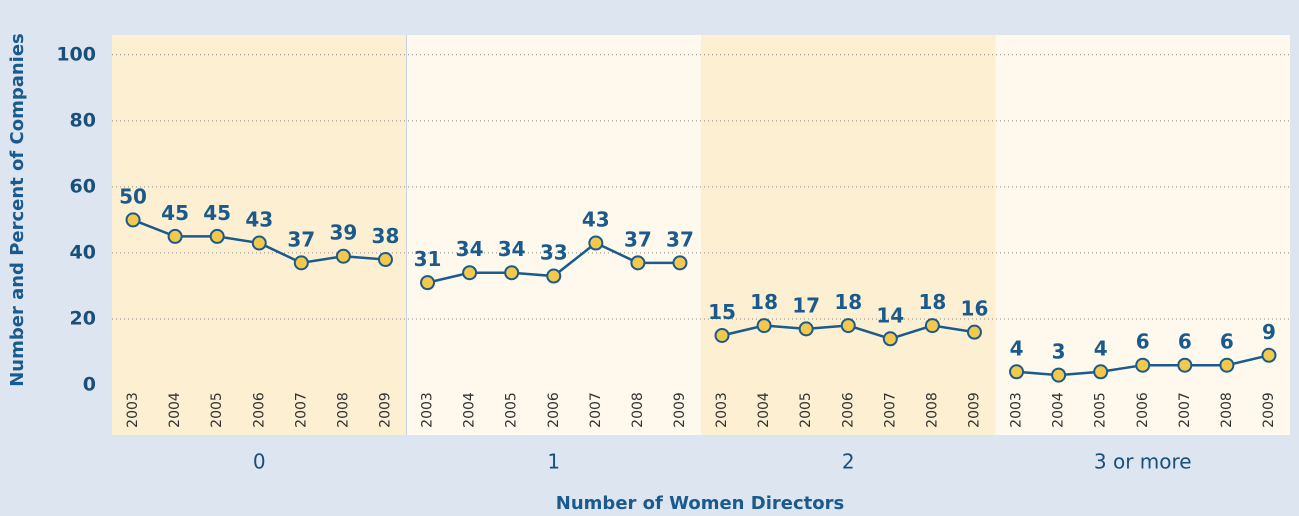 This screenshot has height=516, width=1299. I want to click on value-label: 15, so click(722, 312).